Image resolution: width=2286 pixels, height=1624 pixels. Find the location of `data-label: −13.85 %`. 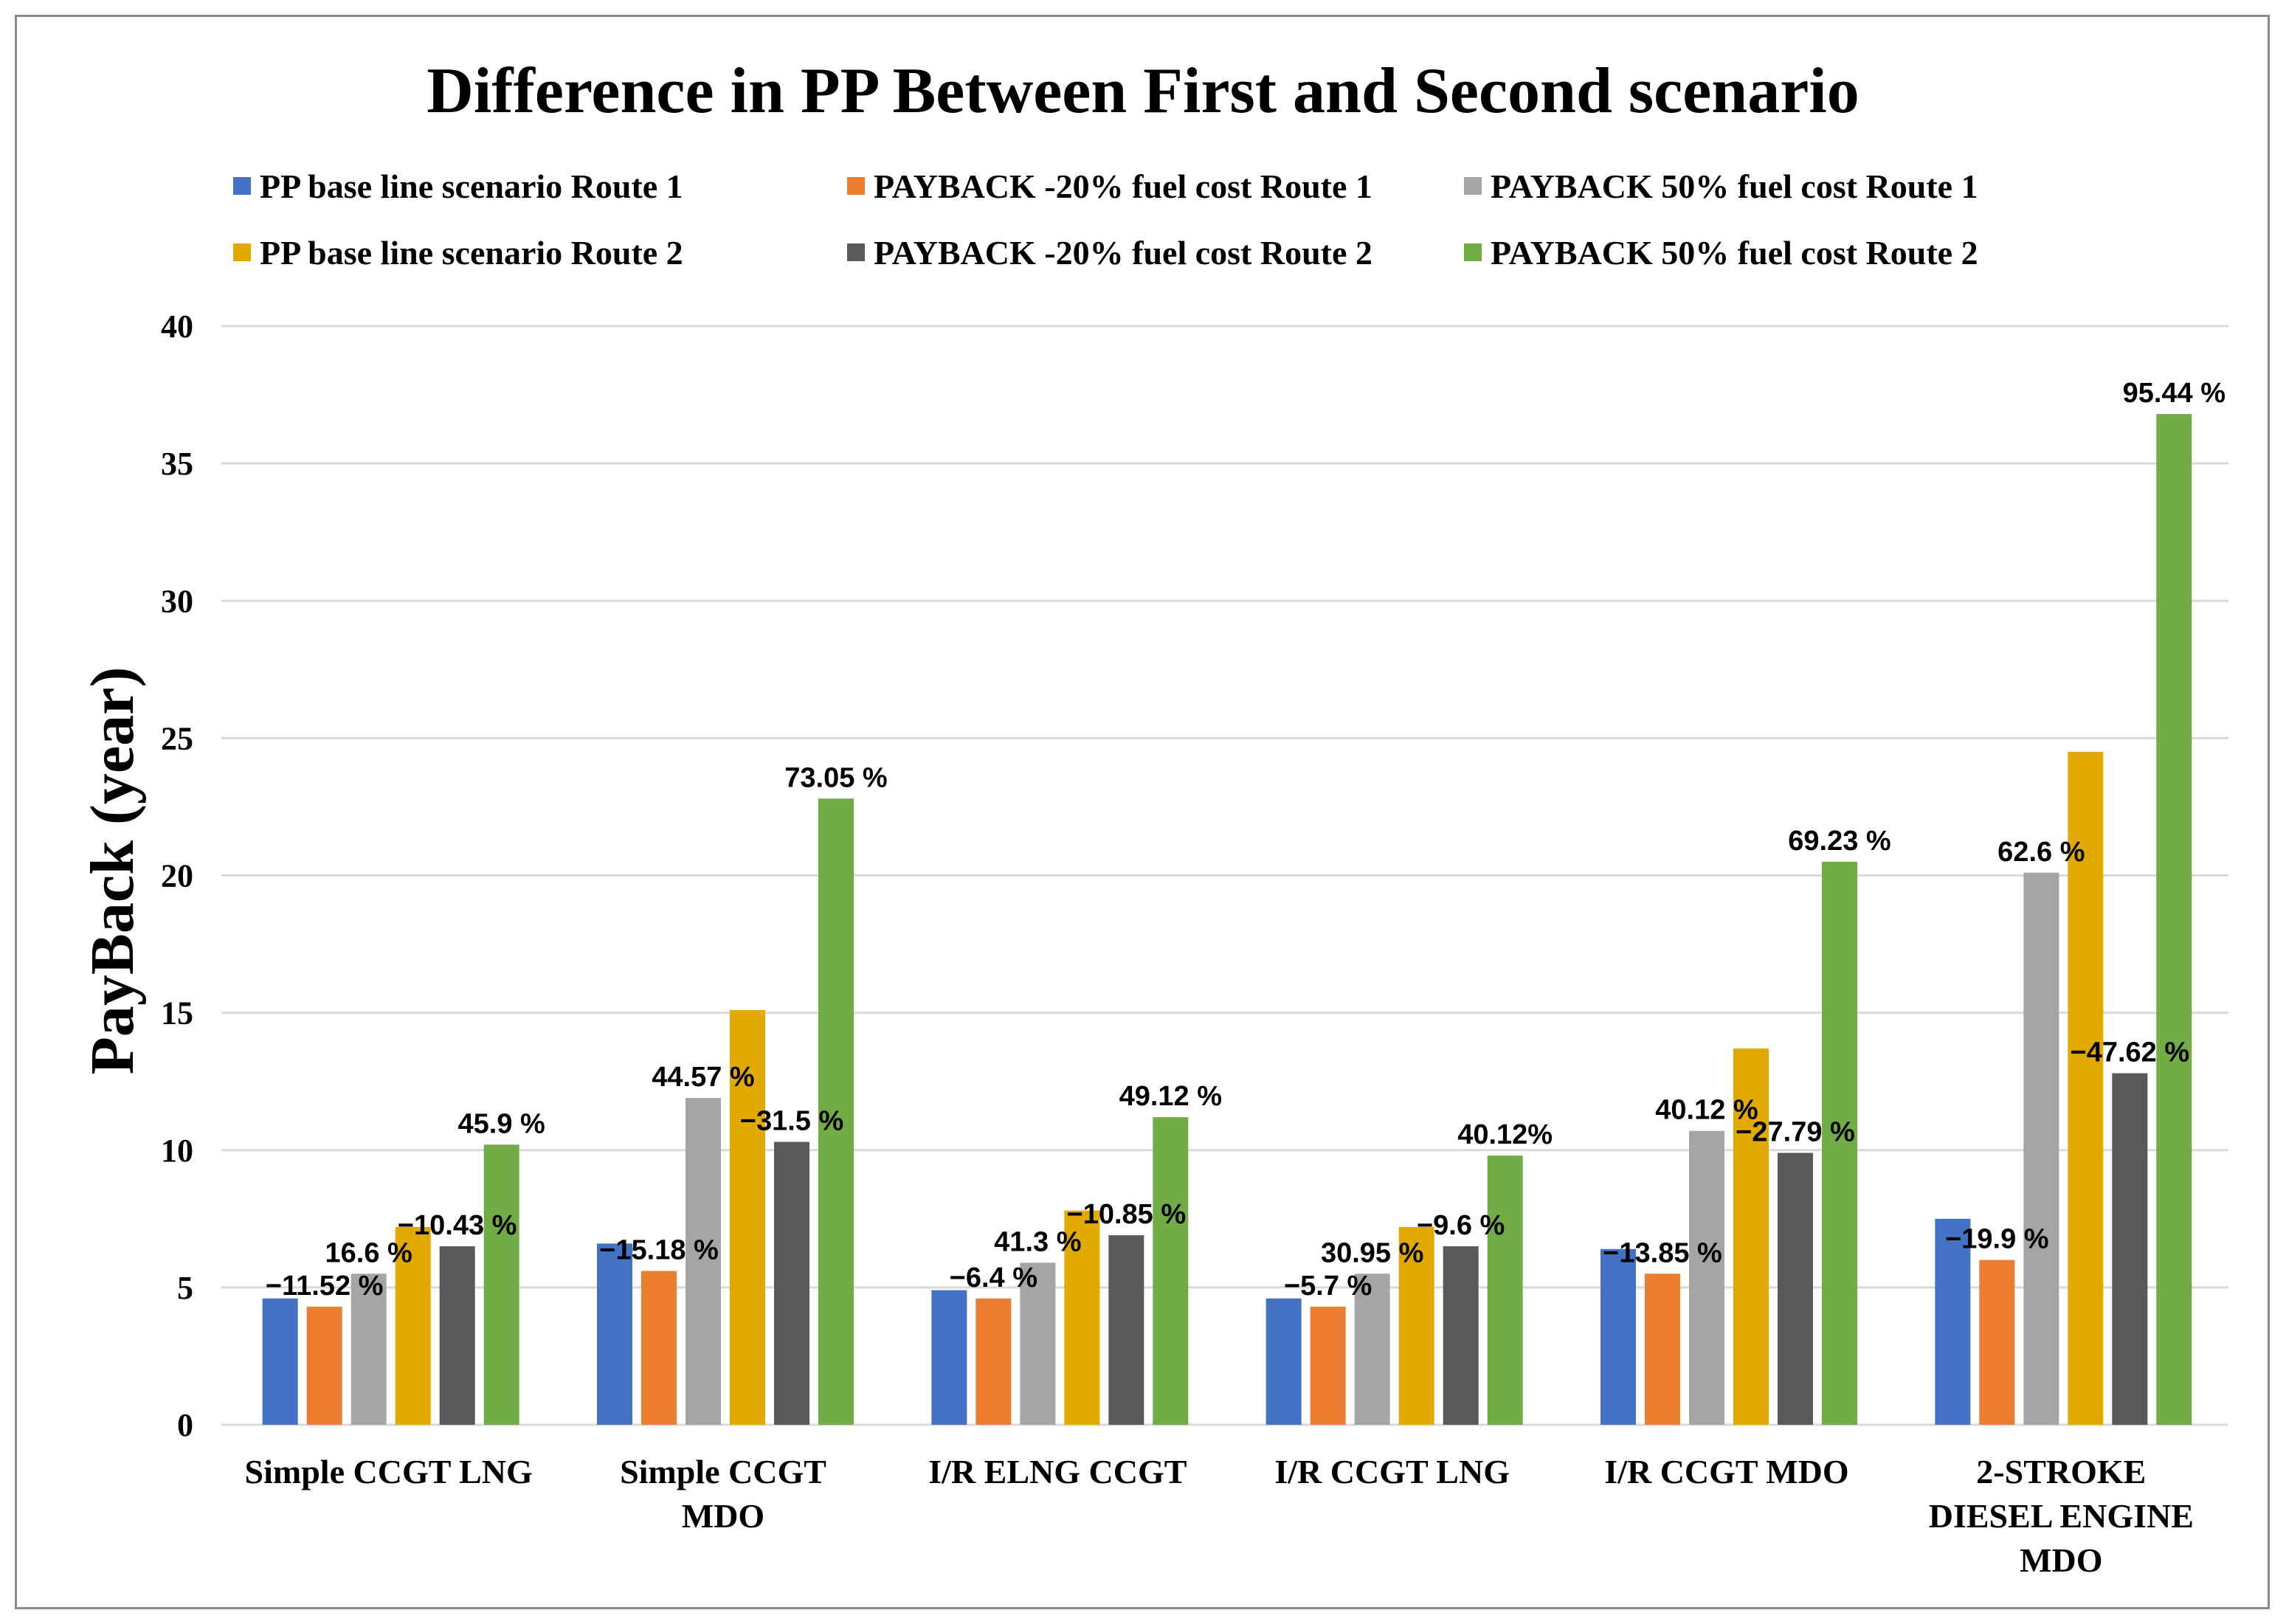

data-label: −13.85 % is located at coordinates (1663, 1252).